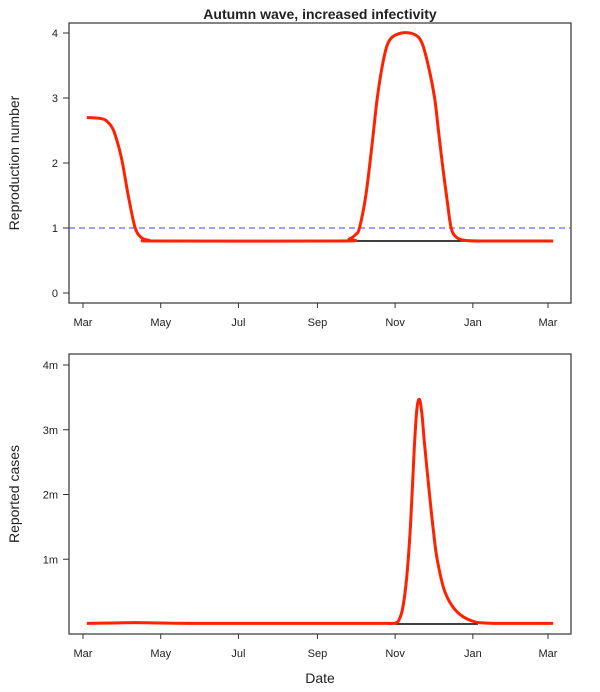  What do you see at coordinates (55, 164) in the screenshot?
I see `top-y-tick-label: 2` at bounding box center [55, 164].